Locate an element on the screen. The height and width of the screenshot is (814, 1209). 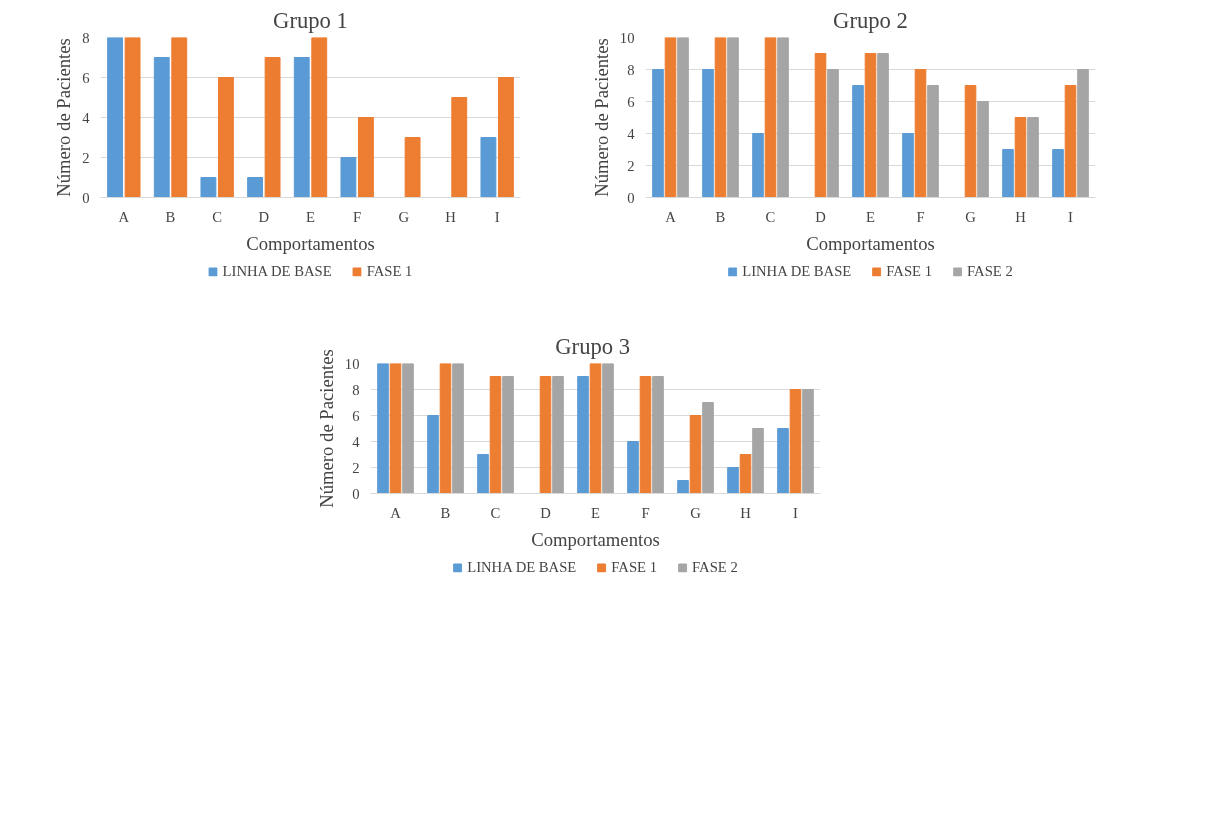
x-tick-label: D is located at coordinates (820, 216).